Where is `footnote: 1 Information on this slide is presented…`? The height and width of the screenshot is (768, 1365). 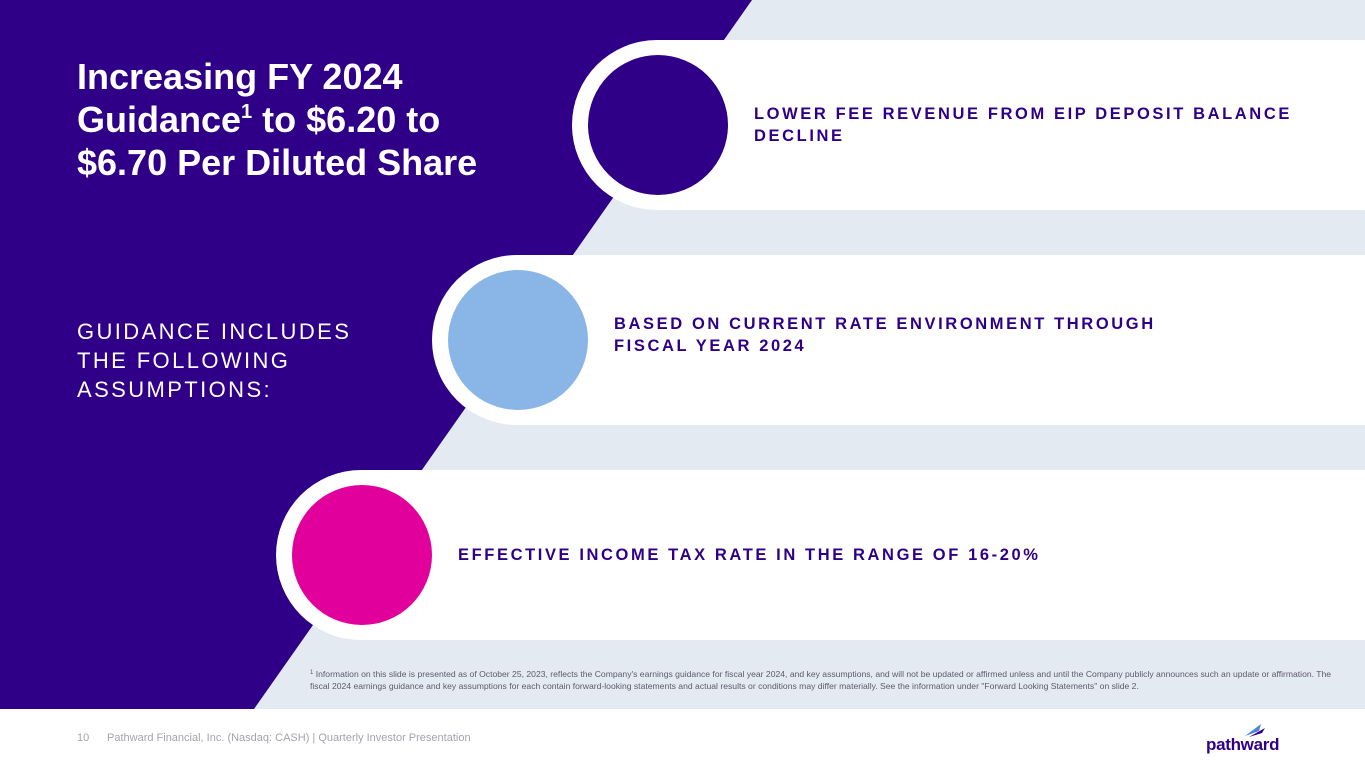
footnote: 1 Information on this slide is presented… is located at coordinates (830, 680).